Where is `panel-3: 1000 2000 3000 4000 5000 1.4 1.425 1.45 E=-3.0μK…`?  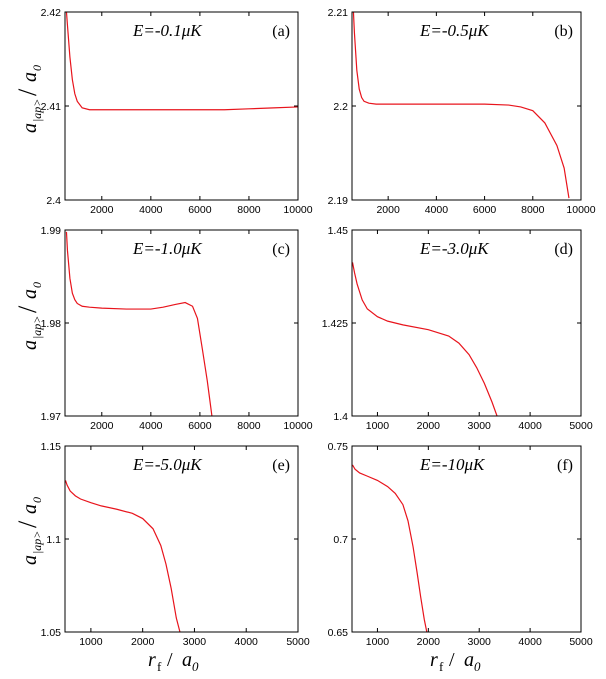 panel-3: 1000 2000 3000 4000 5000 1.4 1.425 1.45 E=-3.0μK… is located at coordinates (457, 328).